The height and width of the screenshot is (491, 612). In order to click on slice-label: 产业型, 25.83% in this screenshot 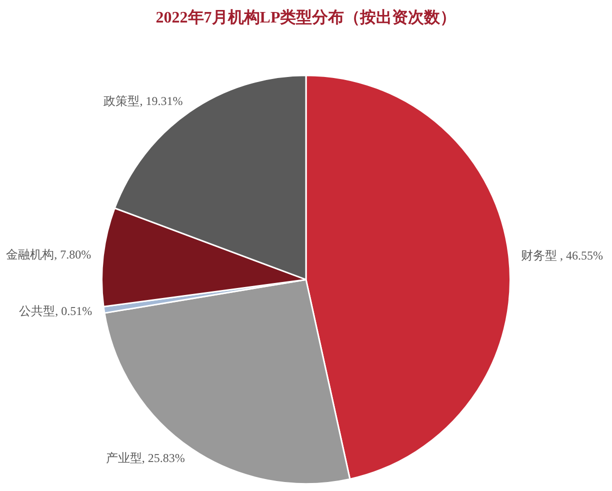, I will do `click(145, 457)`.